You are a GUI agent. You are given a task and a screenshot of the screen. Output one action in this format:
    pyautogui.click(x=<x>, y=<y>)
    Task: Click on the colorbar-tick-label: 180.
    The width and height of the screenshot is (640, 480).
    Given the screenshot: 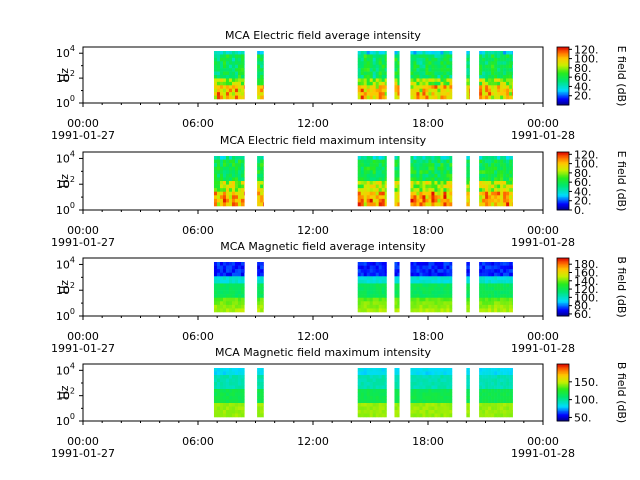 What is the action you would take?
    pyautogui.click(x=586, y=264)
    